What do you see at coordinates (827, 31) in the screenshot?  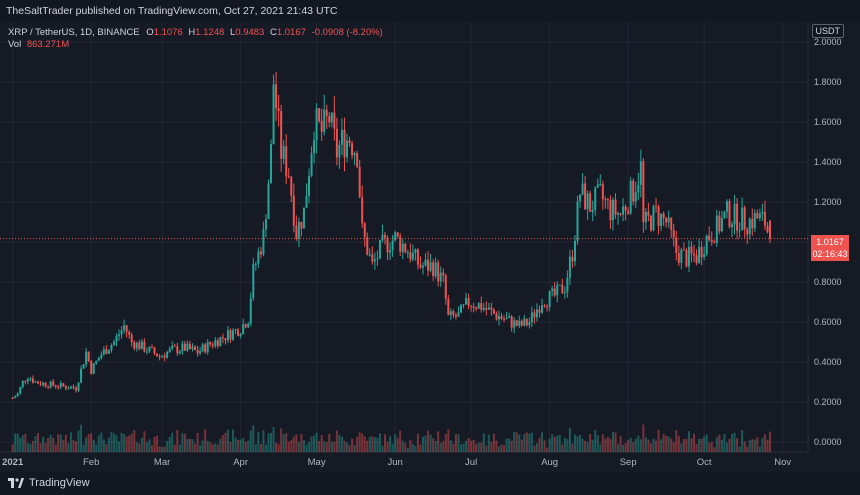 I see `currency-badge: USDT` at bounding box center [827, 31].